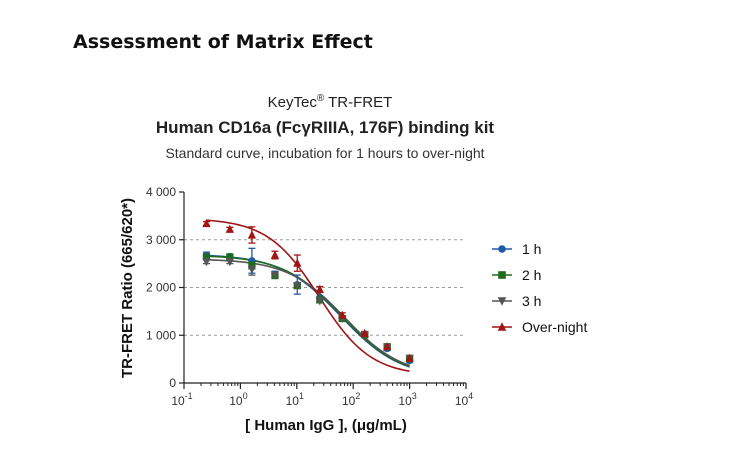 This screenshot has width=735, height=470. Describe the element at coordinates (161, 335) in the screenshot. I see `y-tick-label: 1 000` at that location.